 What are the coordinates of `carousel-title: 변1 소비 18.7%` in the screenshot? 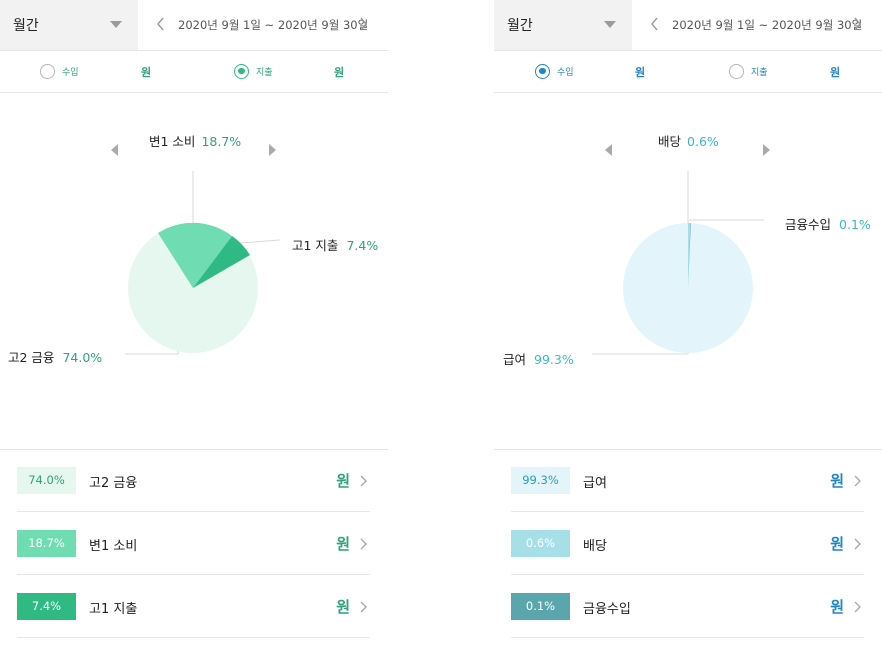 It's located at (195, 140).